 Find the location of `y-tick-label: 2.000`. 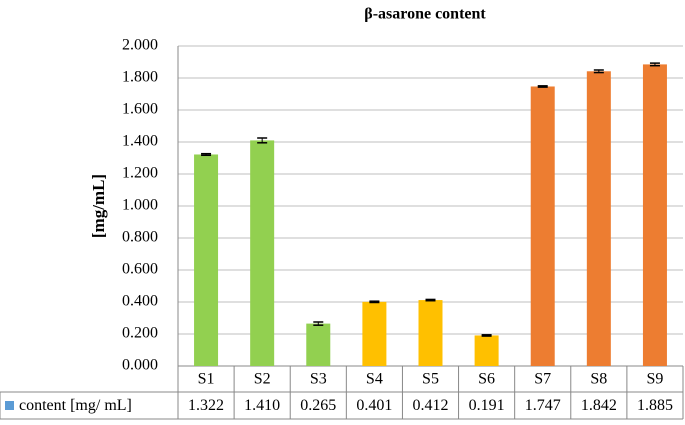

y-tick-label: 2.000 is located at coordinates (140, 45).